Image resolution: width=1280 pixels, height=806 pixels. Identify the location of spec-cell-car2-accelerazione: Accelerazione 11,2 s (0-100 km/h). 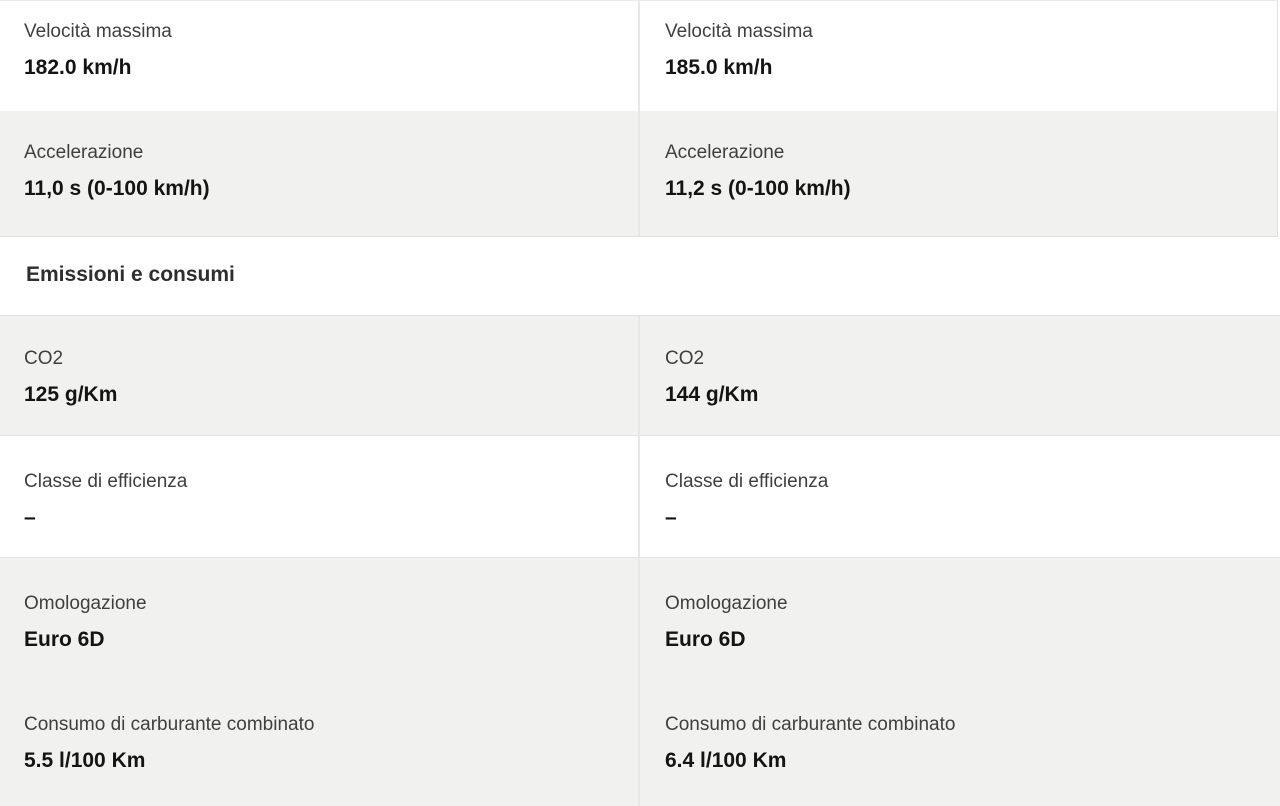
(957, 173).